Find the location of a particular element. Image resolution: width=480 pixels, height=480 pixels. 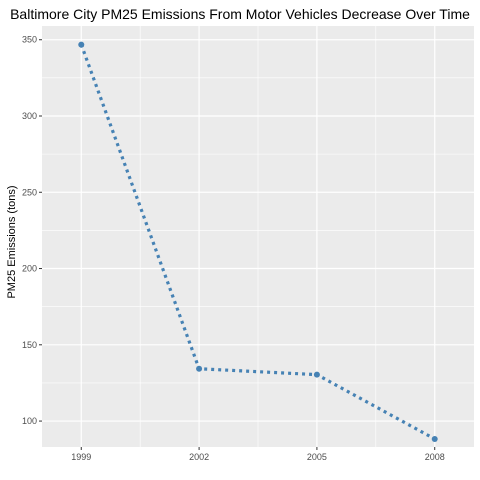

y-axis: 100 150 200 250 300 350 is located at coordinates (32, 230).